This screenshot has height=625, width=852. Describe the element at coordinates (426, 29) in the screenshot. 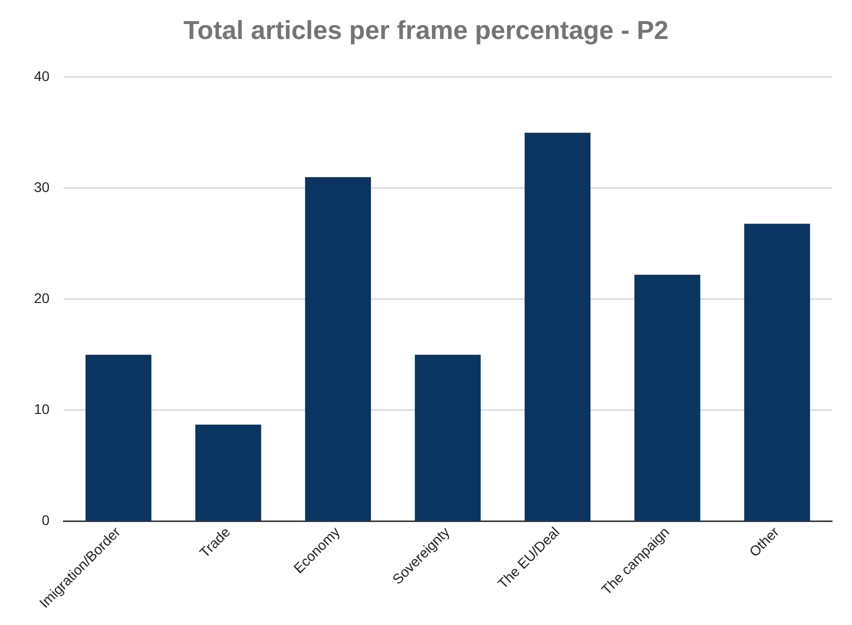

I see `chart-title: Total articles per frame percentage - P2` at that location.